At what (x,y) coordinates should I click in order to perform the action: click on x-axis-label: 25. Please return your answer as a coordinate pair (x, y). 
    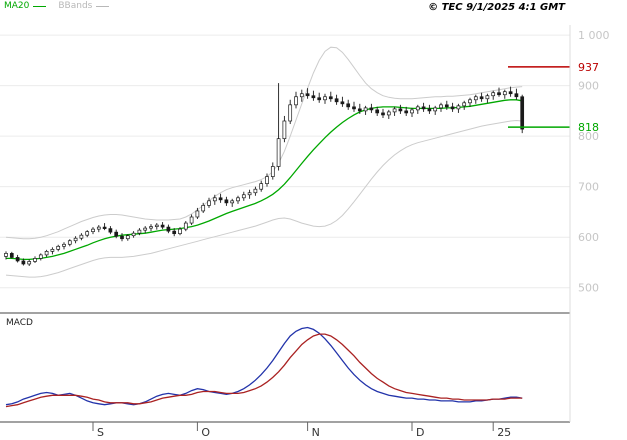
    Looking at the image, I should click on (504, 432).